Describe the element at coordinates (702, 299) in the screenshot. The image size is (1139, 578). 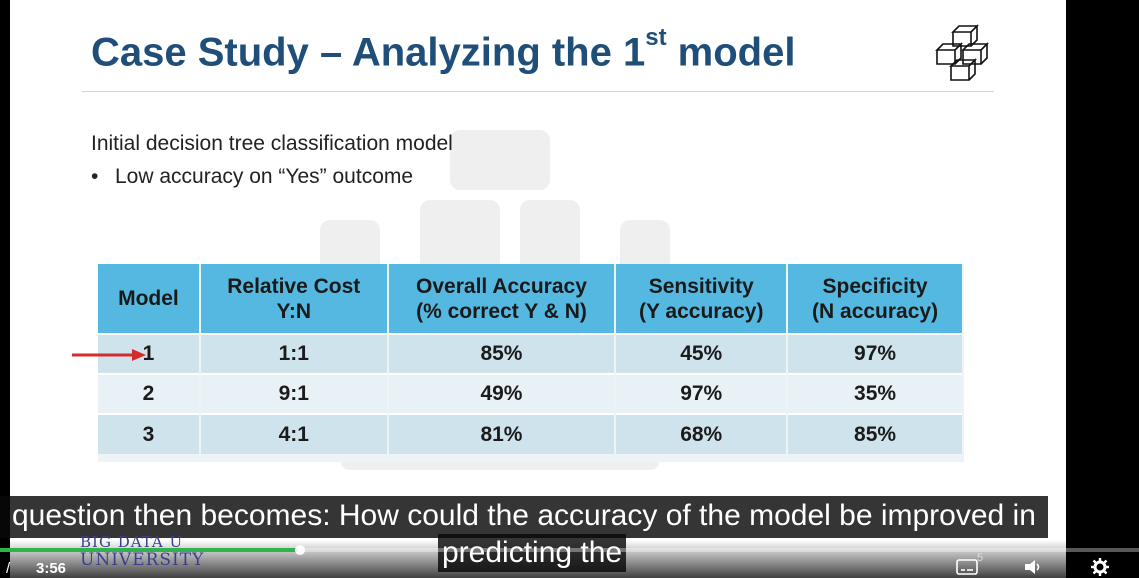
I see `col-header-sensitivity: Sensitivity (Y accuracy)` at that location.